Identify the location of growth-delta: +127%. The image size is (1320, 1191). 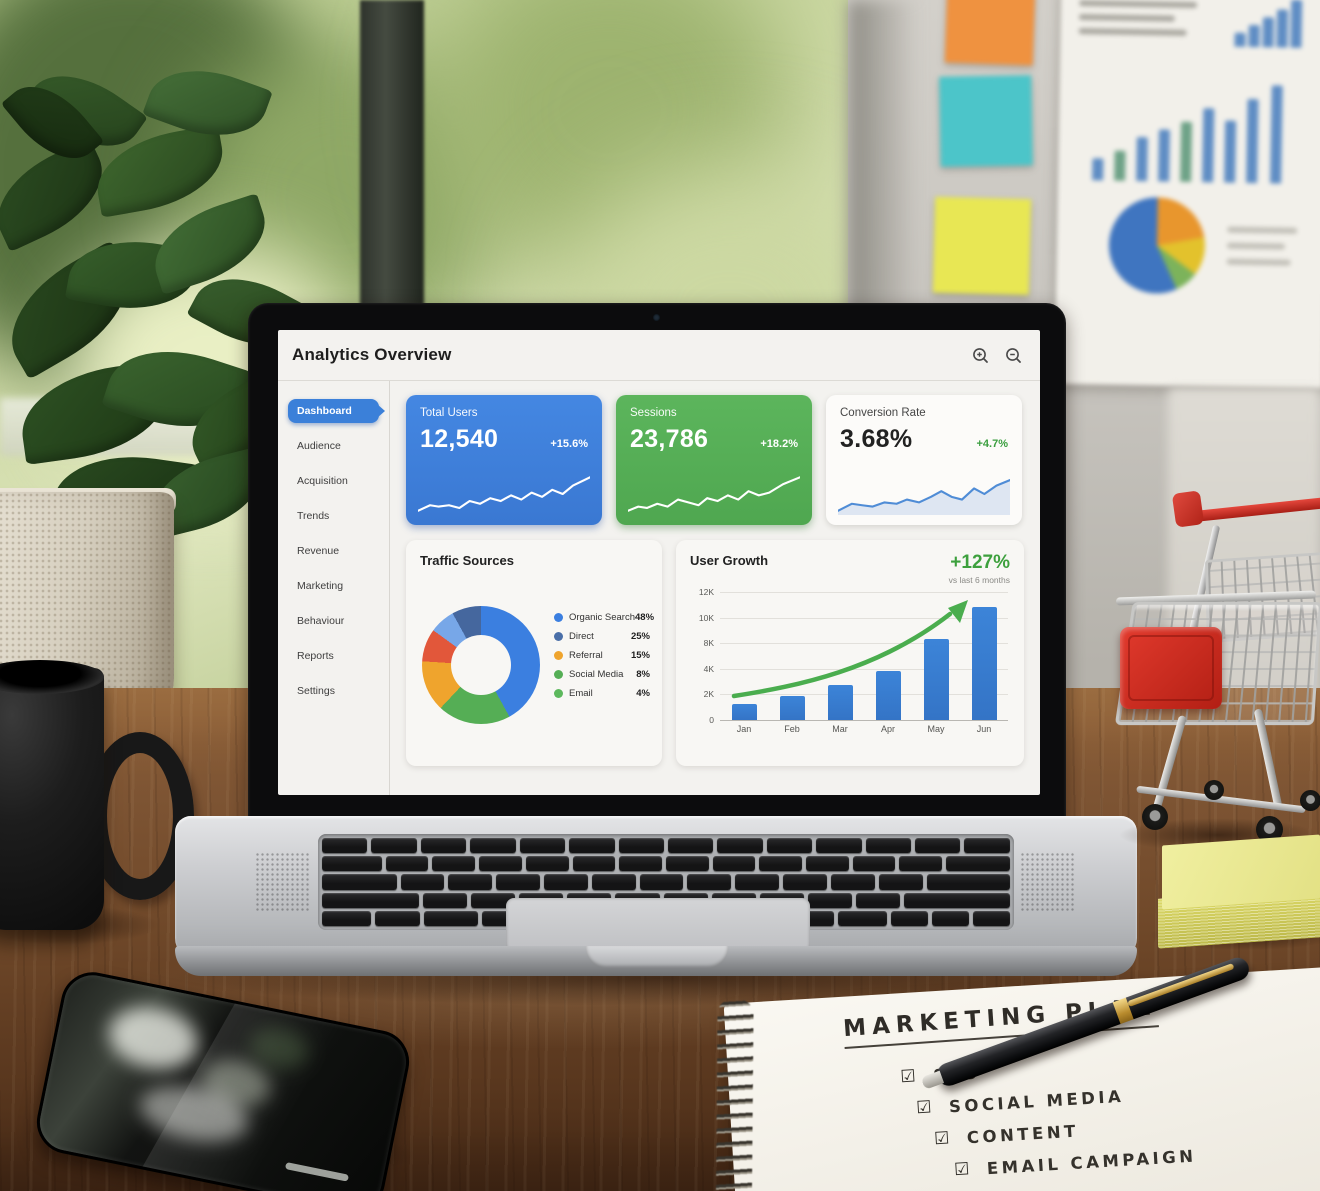
(980, 562).